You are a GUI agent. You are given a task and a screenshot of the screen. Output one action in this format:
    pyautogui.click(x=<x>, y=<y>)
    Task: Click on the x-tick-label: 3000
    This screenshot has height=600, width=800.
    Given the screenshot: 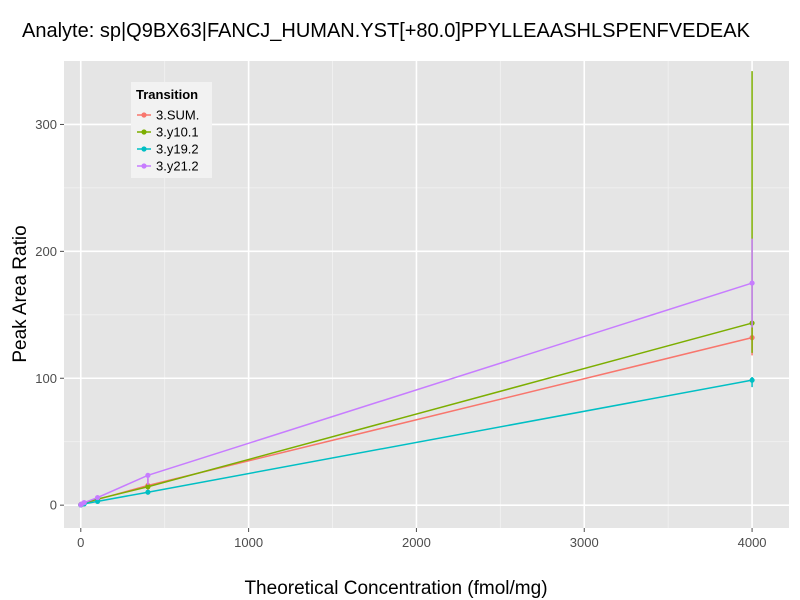 What is the action you would take?
    pyautogui.click(x=584, y=542)
    